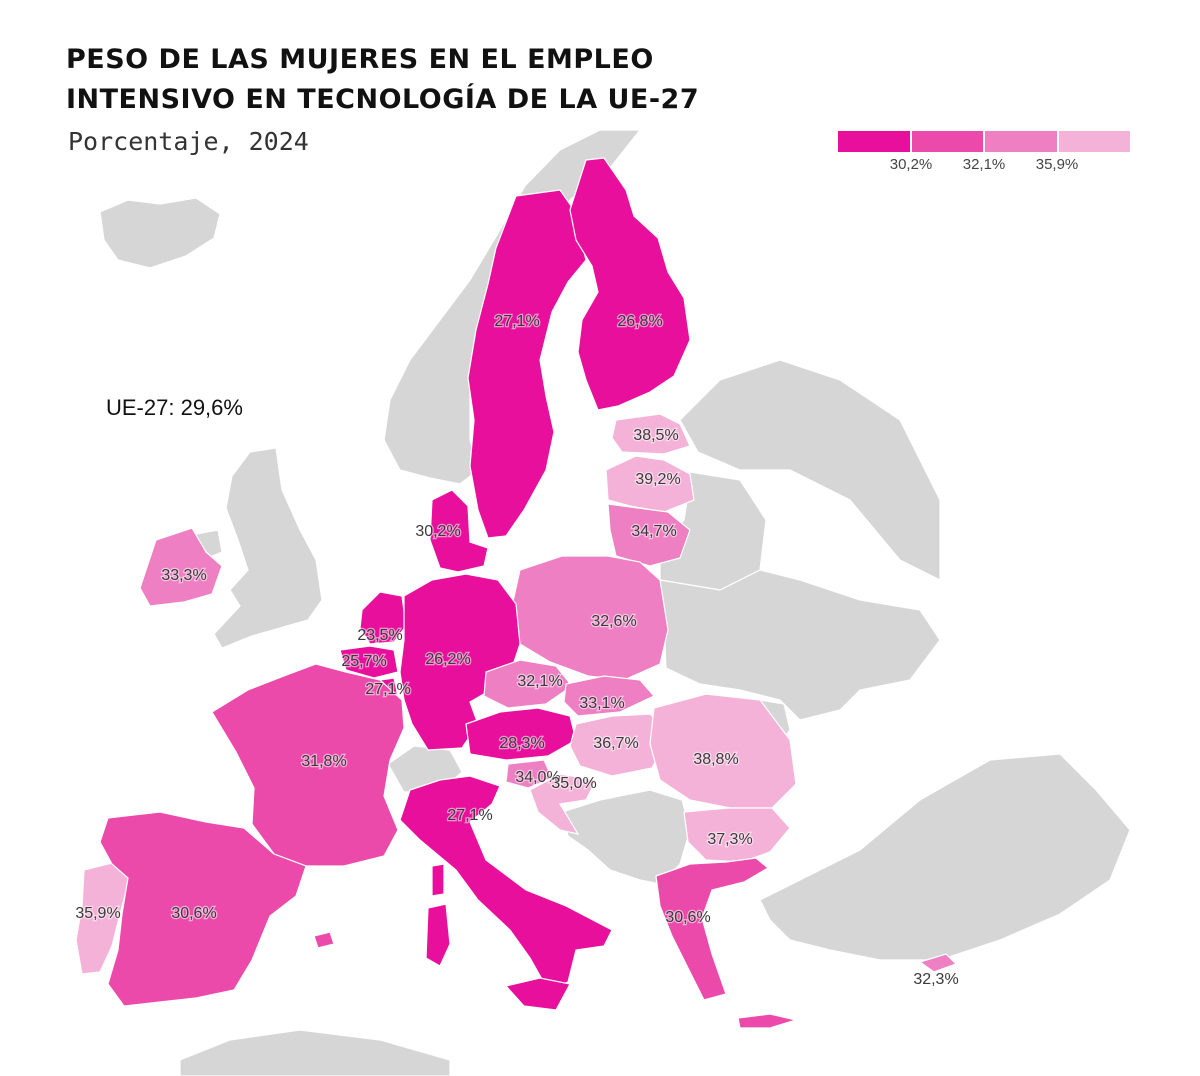  I want to click on legend-tick-1: 30,2%, so click(911, 164).